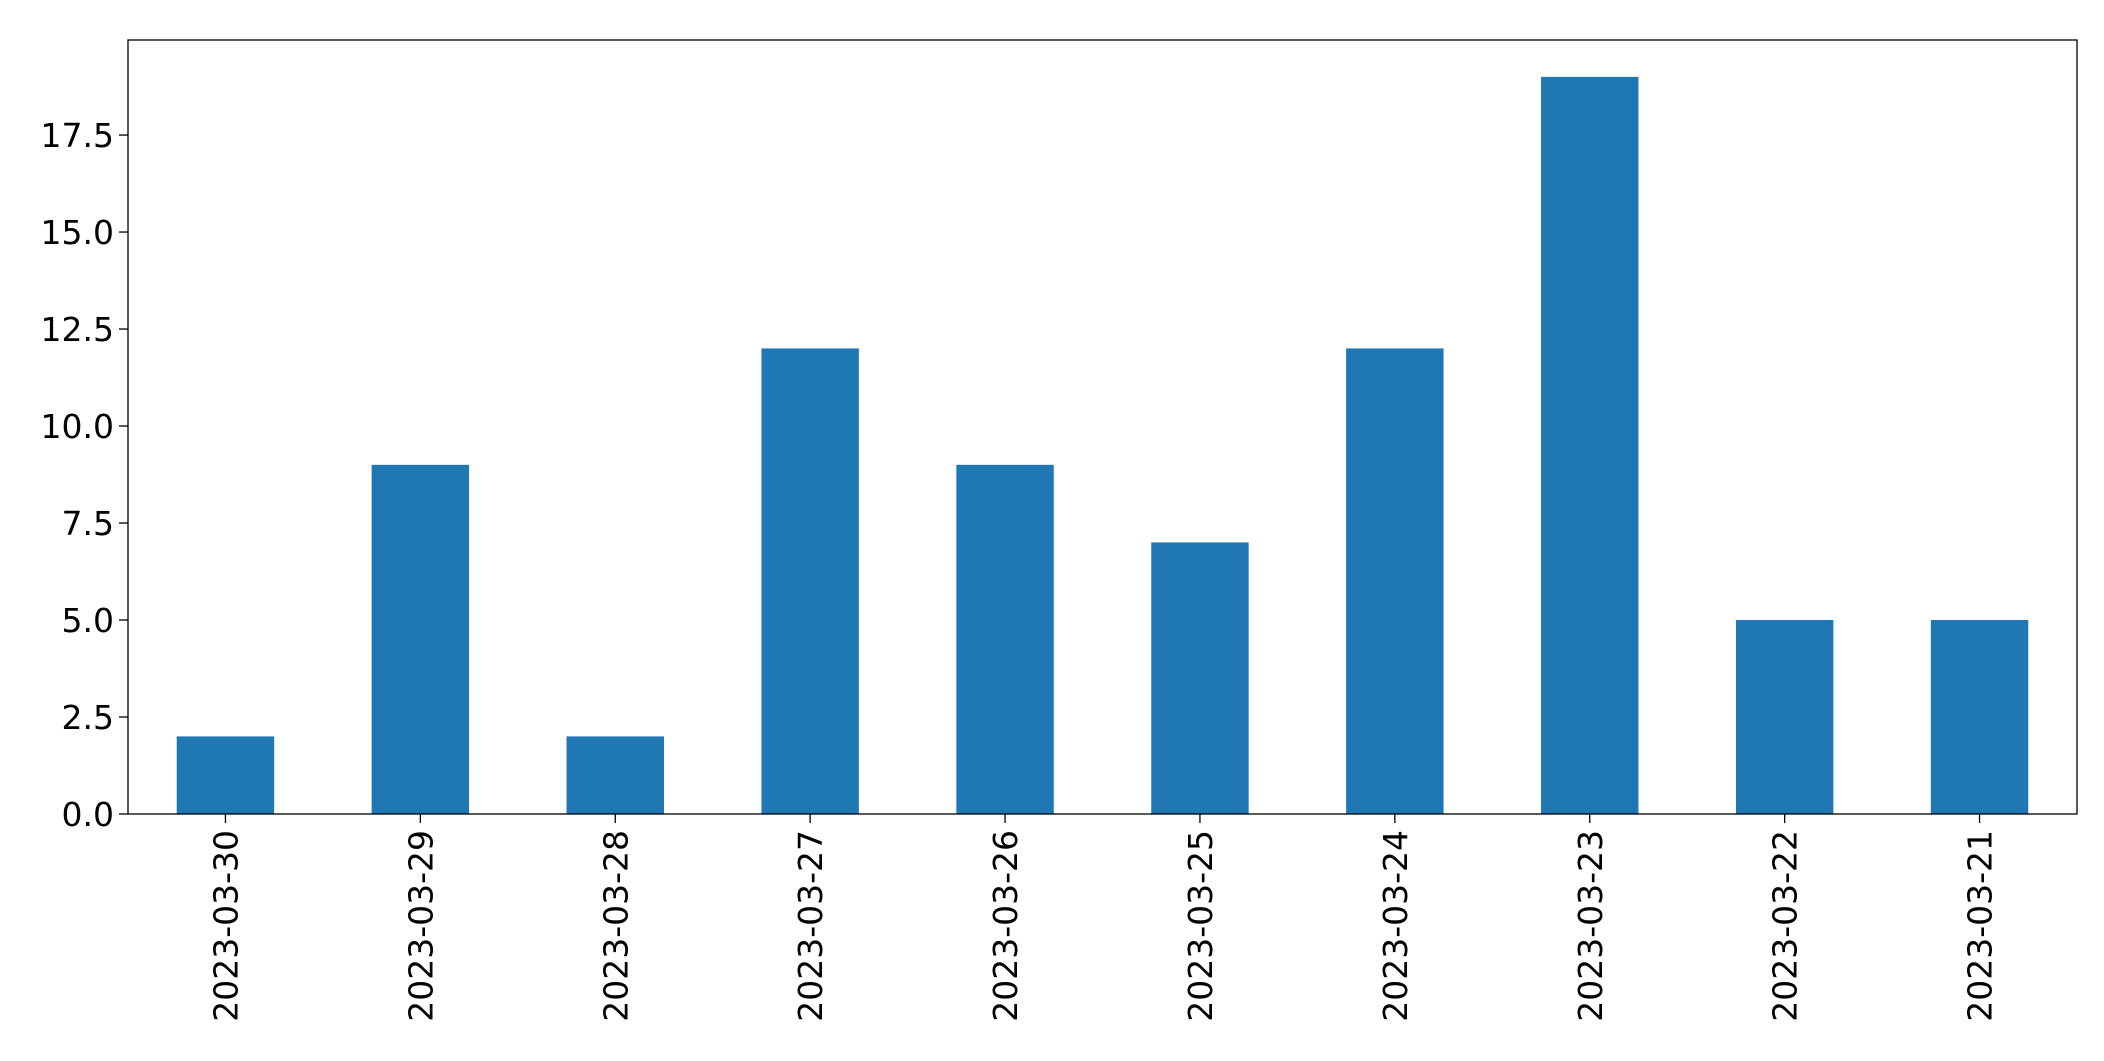 Image resolution: width=2104 pixels, height=1061 pixels. Describe the element at coordinates (1395, 926) in the screenshot. I see `x-tick-label: 2023-03-24` at that location.